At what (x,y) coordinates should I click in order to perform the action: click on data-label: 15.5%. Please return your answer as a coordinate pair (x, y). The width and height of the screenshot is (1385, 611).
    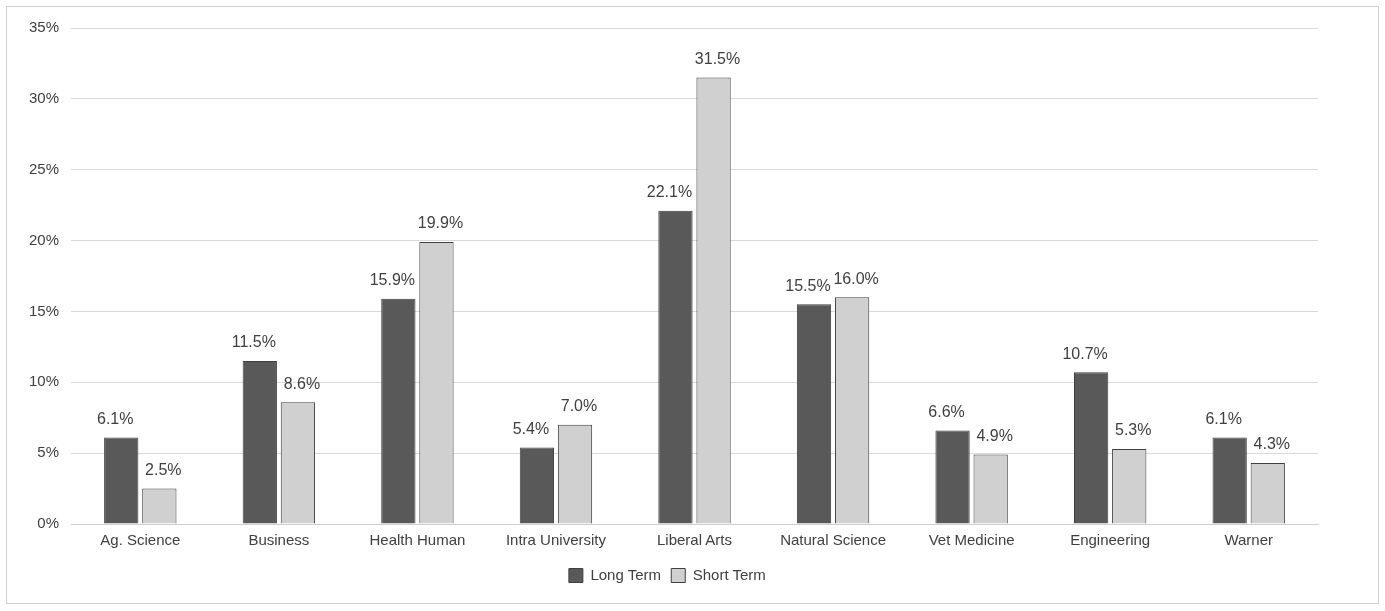
    Looking at the image, I should click on (808, 285).